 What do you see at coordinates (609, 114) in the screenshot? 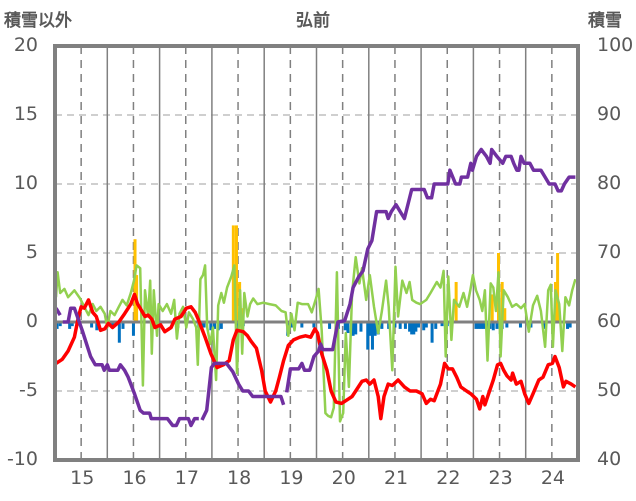
I see `y-right-tick-label: 90` at bounding box center [609, 114].